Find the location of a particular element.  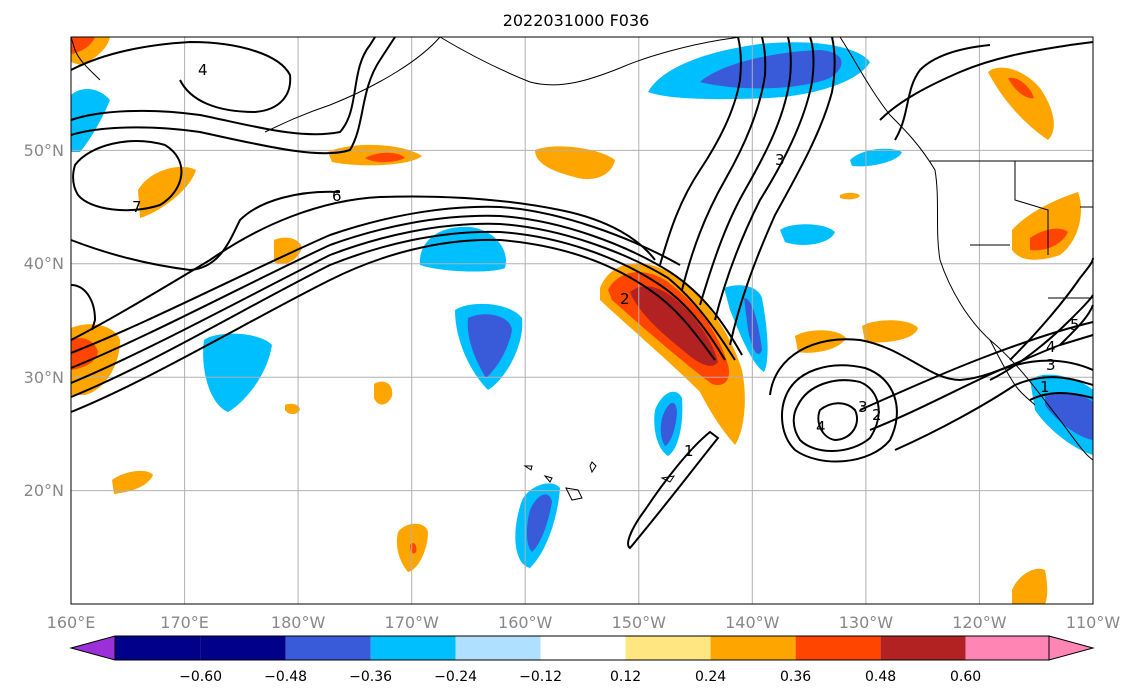

shade-nw-america is located at coordinates (1021, 103).